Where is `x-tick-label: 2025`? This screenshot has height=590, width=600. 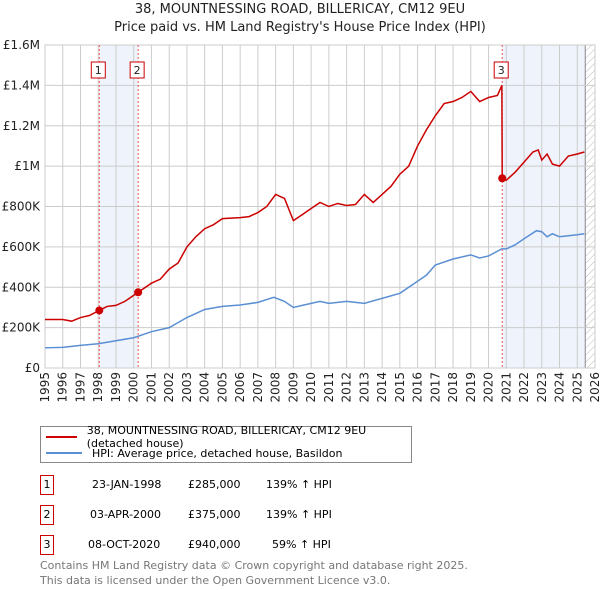 x-tick-label: 2025 is located at coordinates (577, 387).